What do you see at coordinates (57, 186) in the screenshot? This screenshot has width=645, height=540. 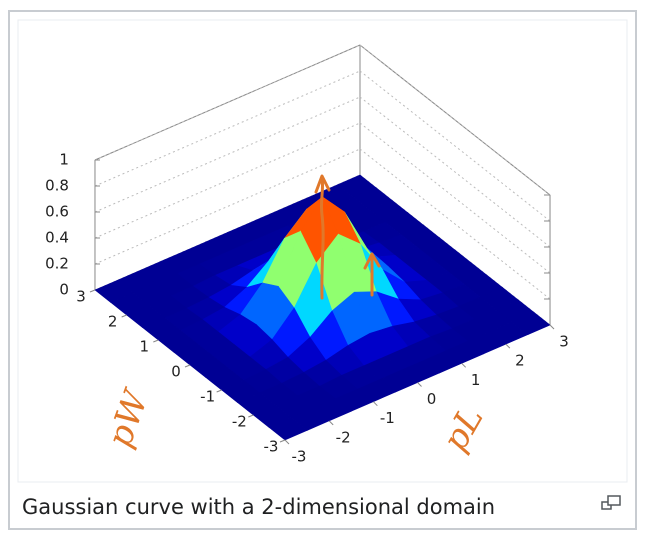 I see `z-tick-label: 0.8` at bounding box center [57, 186].